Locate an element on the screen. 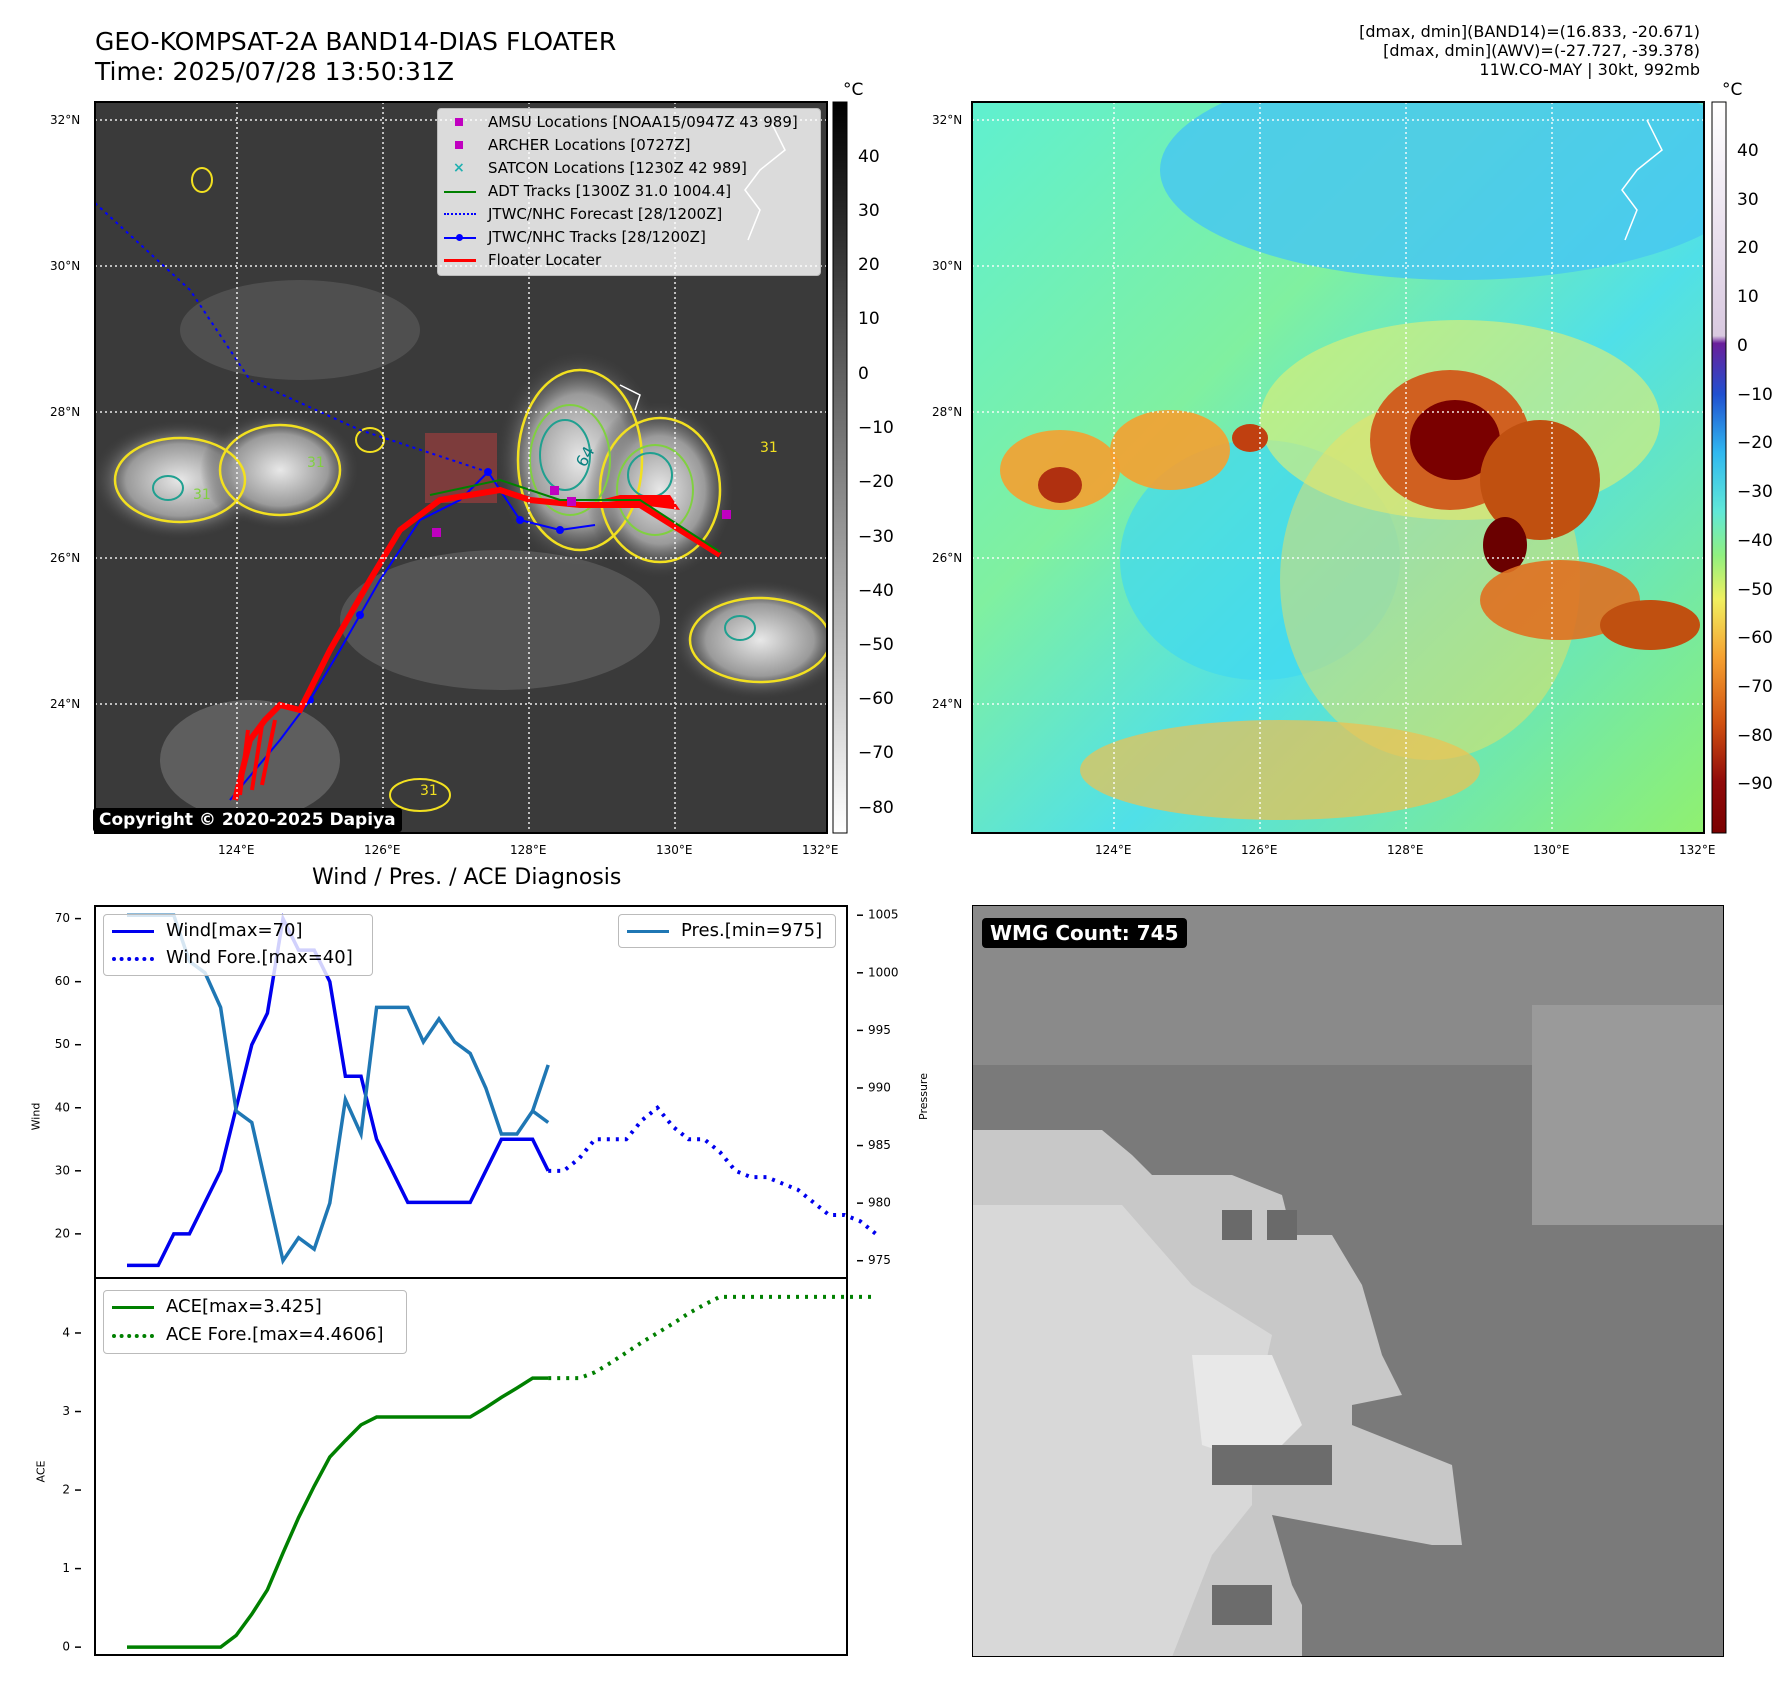 This screenshot has width=1788, height=1690. ace-tick: 0 is located at coordinates (66, 1647).